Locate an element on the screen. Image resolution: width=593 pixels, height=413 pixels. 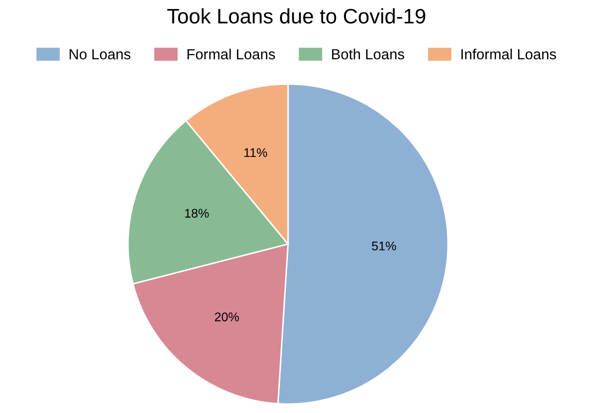
legend-label: No Loans is located at coordinates (100, 54).